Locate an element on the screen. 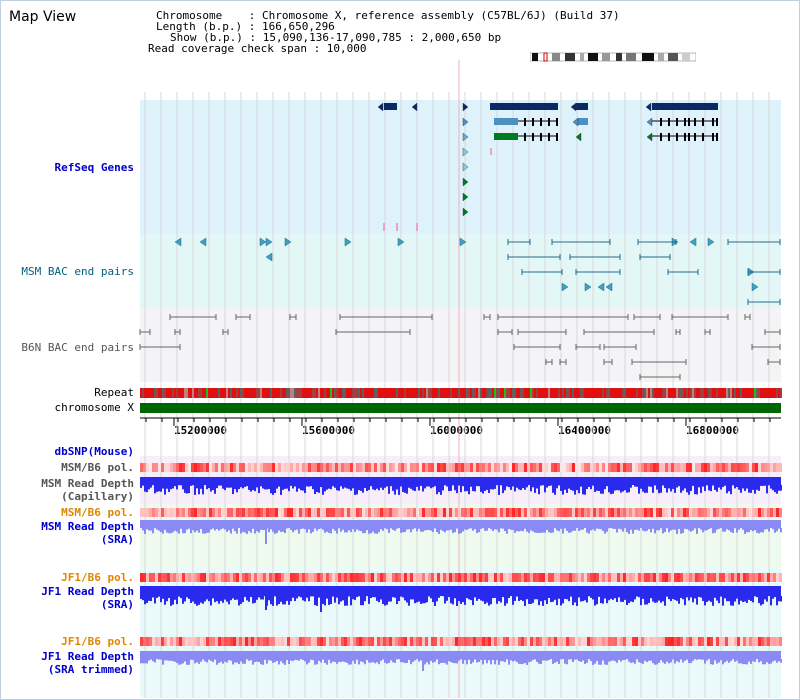 The height and width of the screenshot is (700, 800). jf1-depth-sra-label: JF1 Read Depth is located at coordinates (87, 591).